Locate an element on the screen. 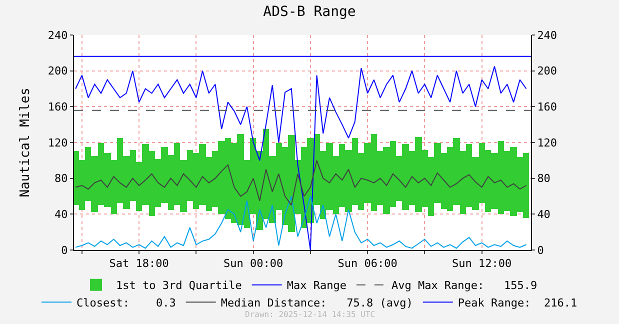 This screenshot has height=324, width=619. y2-tick-label: 120 is located at coordinates (547, 143).